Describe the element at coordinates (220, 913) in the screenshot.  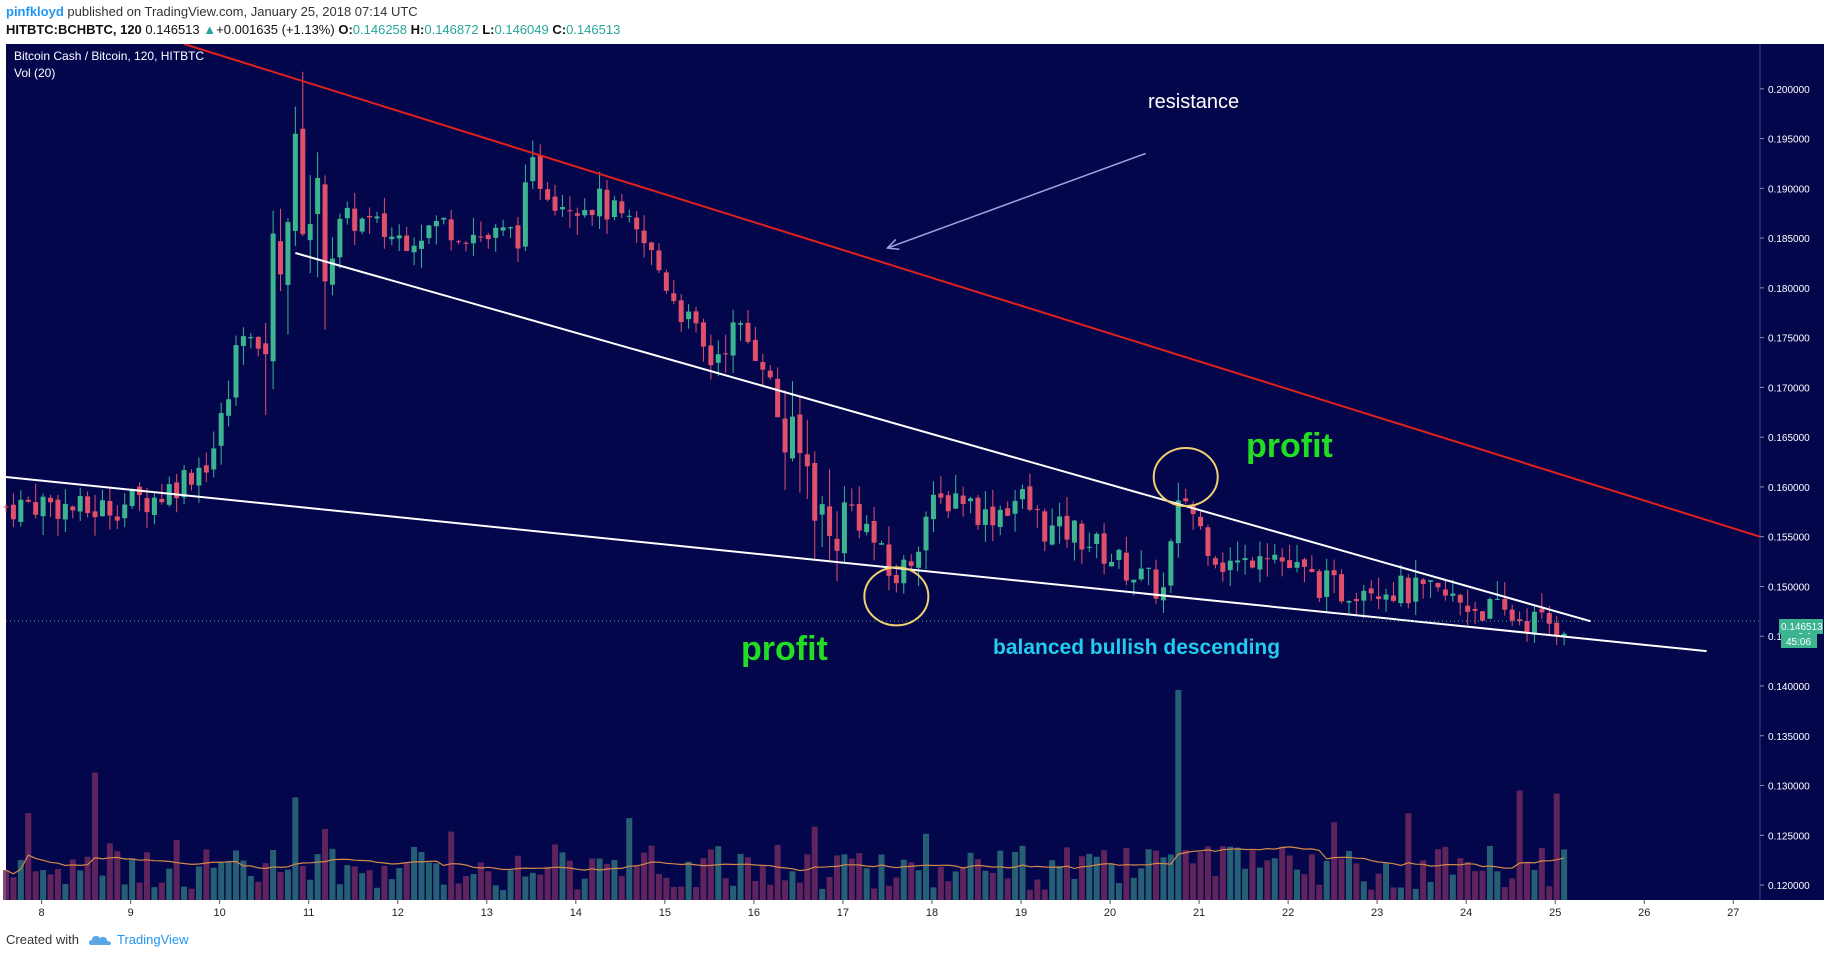
I see `time-tick-label: 10` at that location.